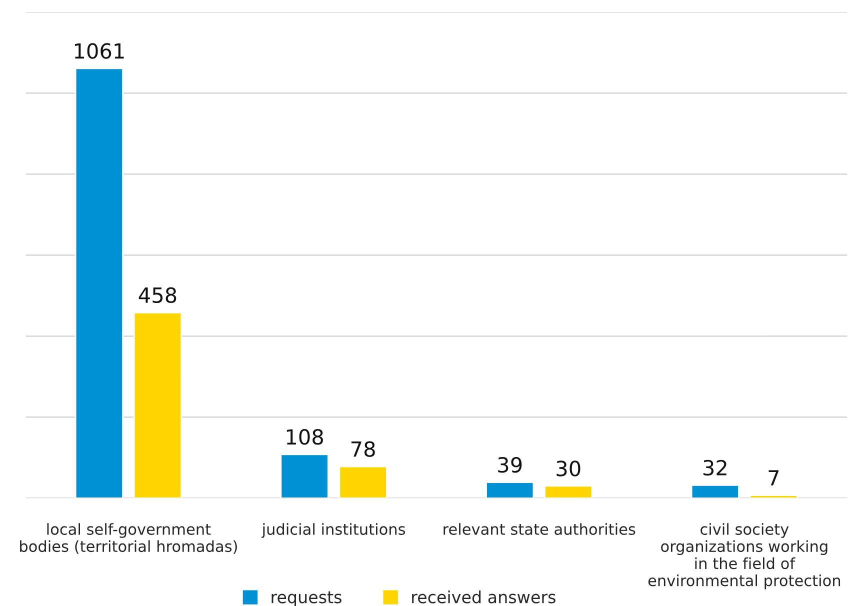  I want to click on x-tick-label: civil society organizations working in the field of environmental protection, so click(744, 556).